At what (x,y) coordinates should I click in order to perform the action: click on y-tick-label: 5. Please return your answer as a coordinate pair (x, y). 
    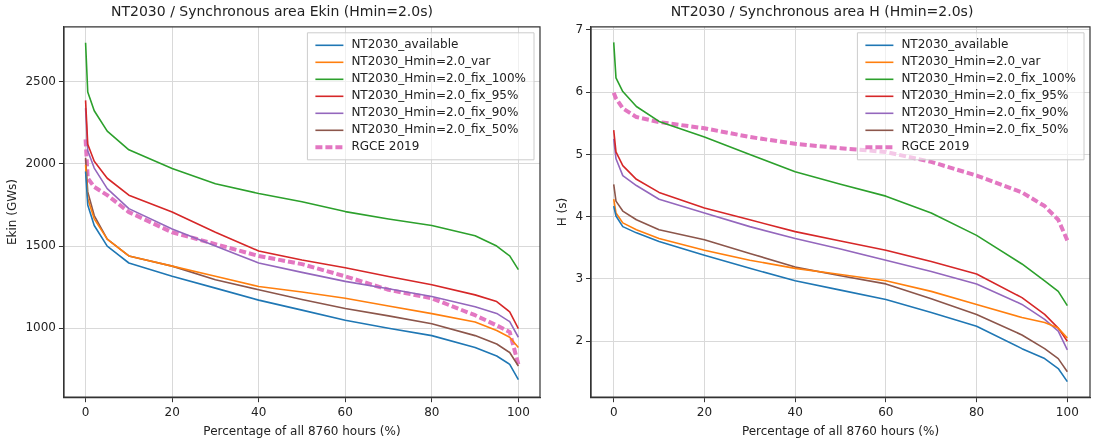
    Looking at the image, I should click on (579, 153).